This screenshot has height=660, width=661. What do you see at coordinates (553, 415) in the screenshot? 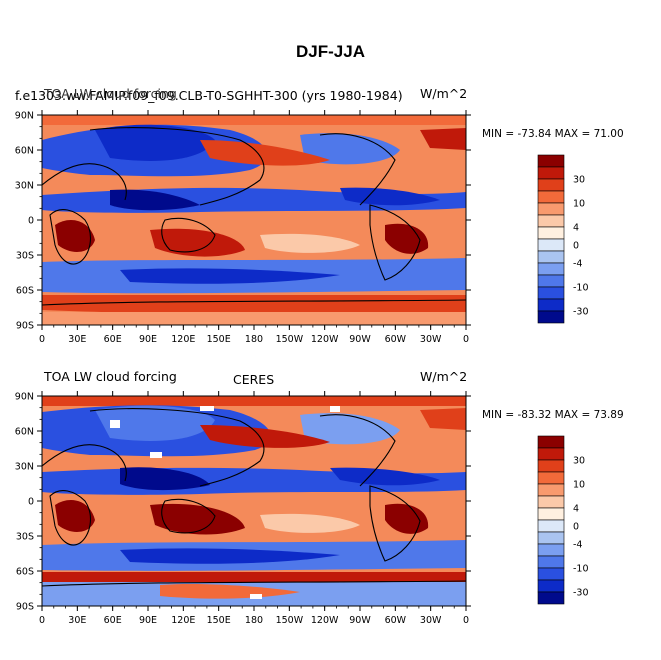
I see `panel2-min-max: MIN = -83.32 MAX = 73.89` at bounding box center [553, 415].